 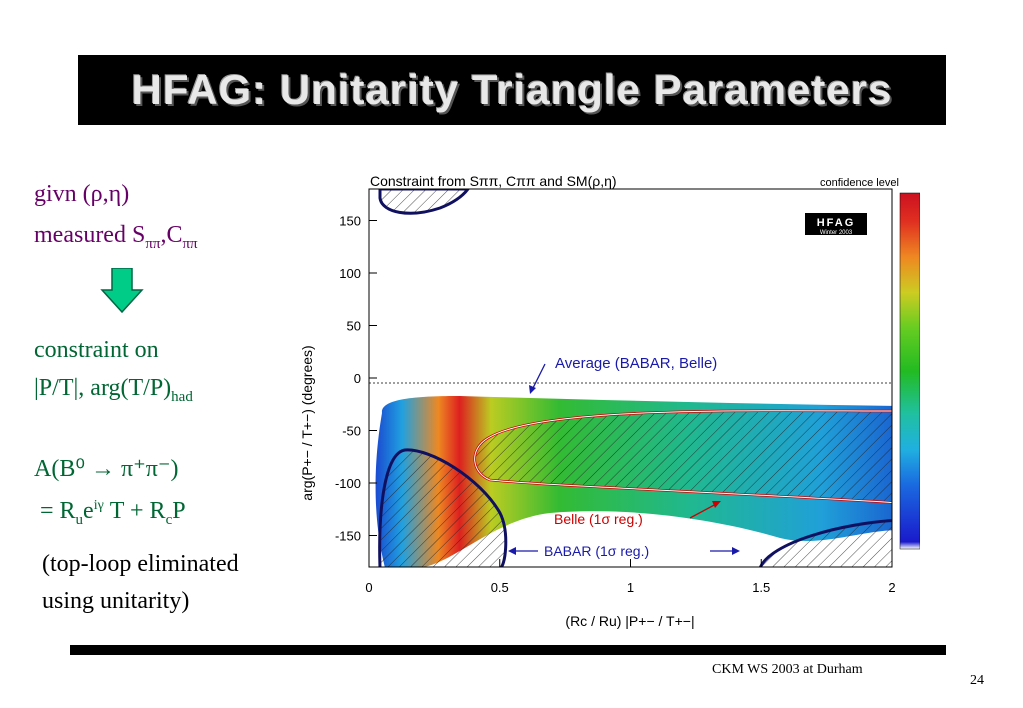 I want to click on y-tick-label: 150, so click(x=350, y=221).